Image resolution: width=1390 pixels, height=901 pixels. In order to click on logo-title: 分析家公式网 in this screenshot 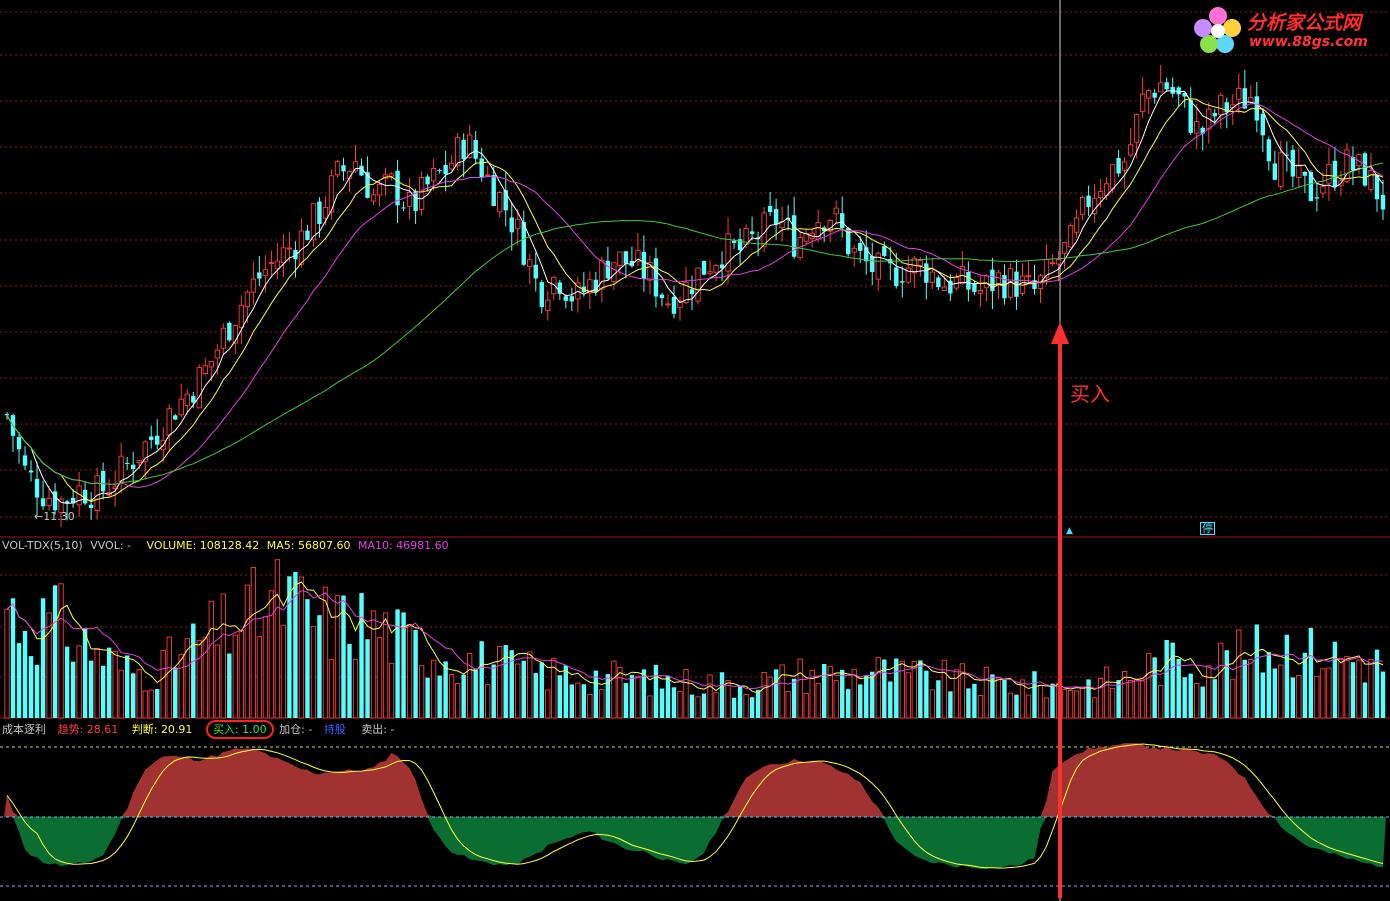, I will do `click(1304, 23)`.